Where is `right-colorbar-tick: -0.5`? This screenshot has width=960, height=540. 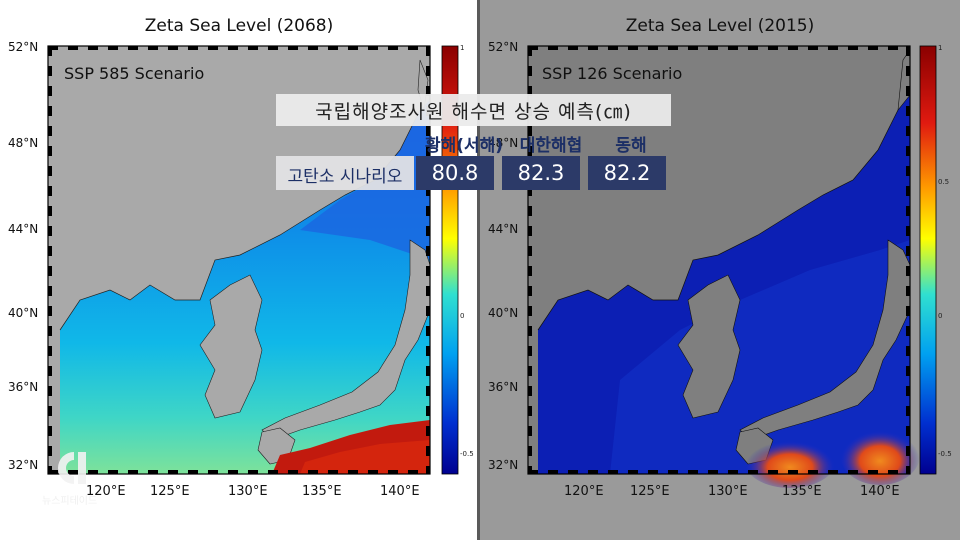 right-colorbar-tick: -0.5 is located at coordinates (945, 454).